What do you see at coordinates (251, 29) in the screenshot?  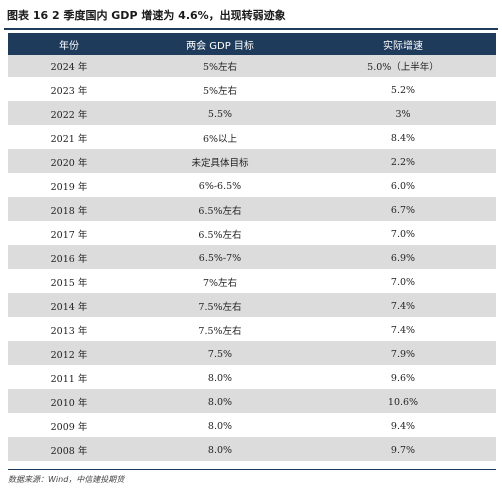 I see `title-divider` at bounding box center [251, 29].